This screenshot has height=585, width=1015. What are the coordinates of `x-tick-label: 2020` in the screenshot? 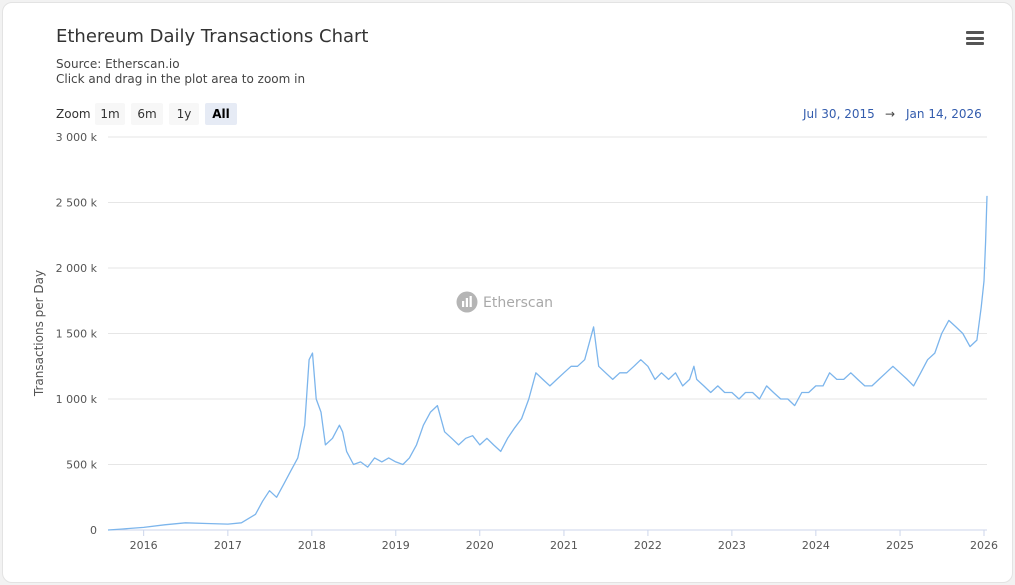 It's located at (480, 545).